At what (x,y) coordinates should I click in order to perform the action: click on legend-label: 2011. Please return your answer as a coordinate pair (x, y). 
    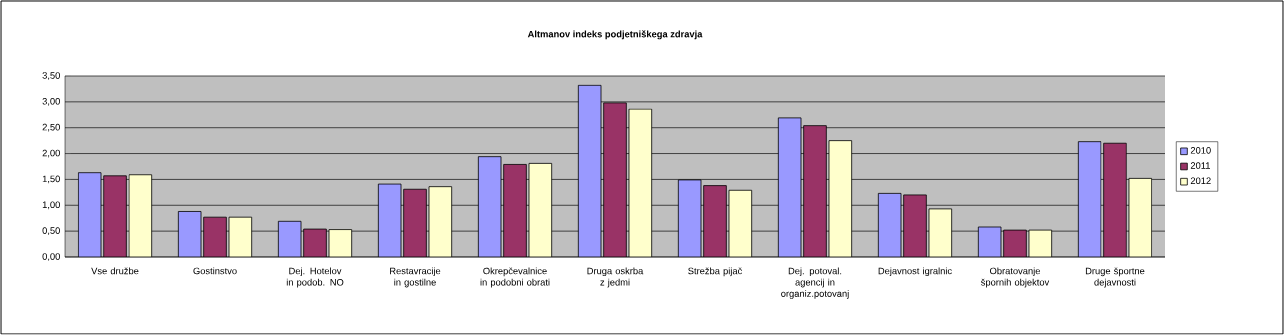
    Looking at the image, I should click on (1200, 165).